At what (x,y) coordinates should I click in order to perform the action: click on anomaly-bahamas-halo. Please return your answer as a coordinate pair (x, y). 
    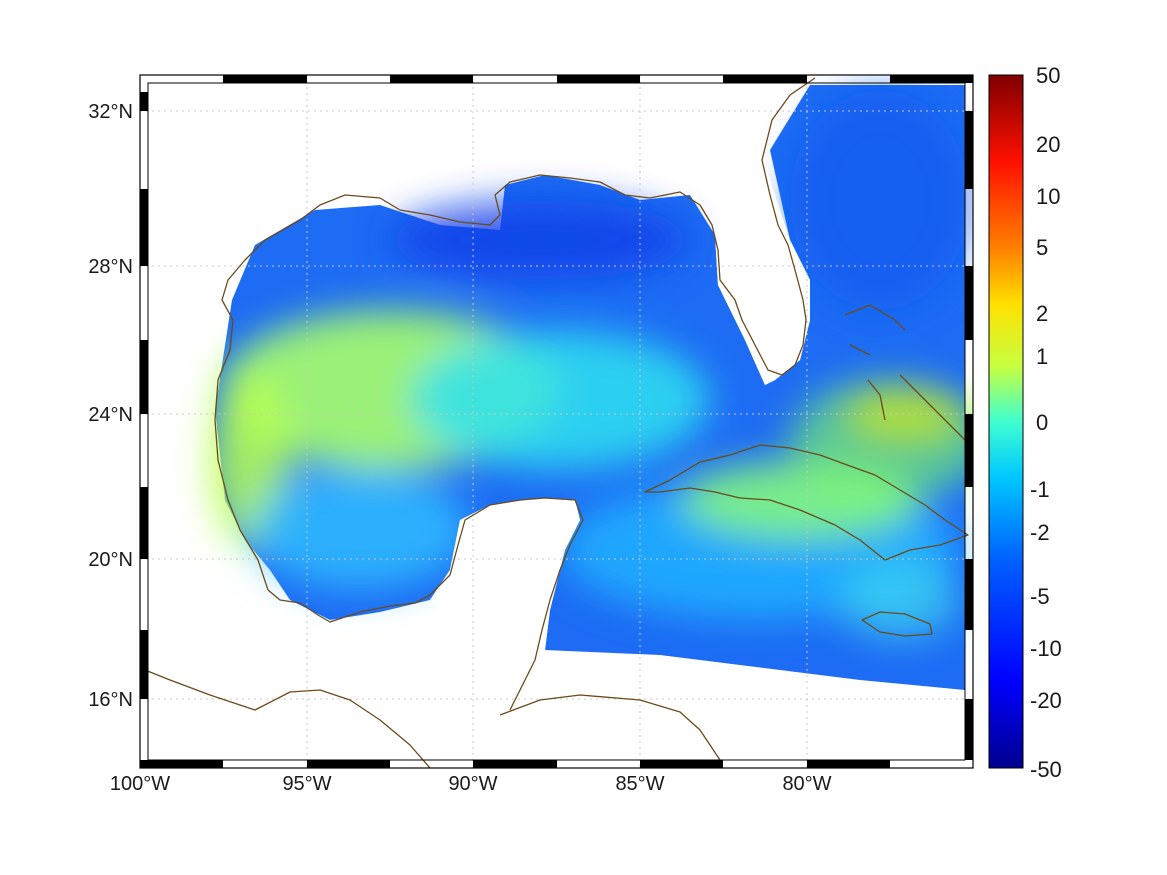
    Looking at the image, I should click on (881, 440).